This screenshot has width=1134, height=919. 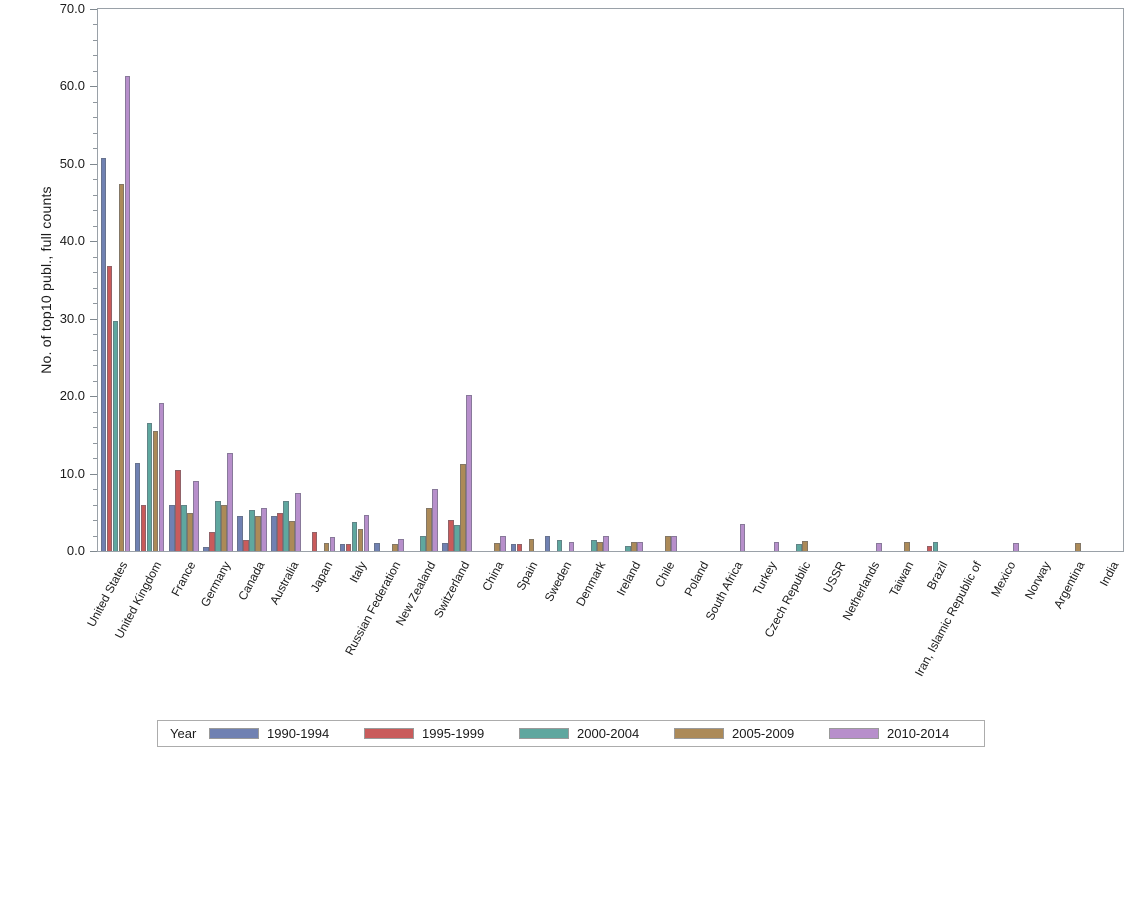 I want to click on y-tick-label: 20.0, so click(x=72, y=396).